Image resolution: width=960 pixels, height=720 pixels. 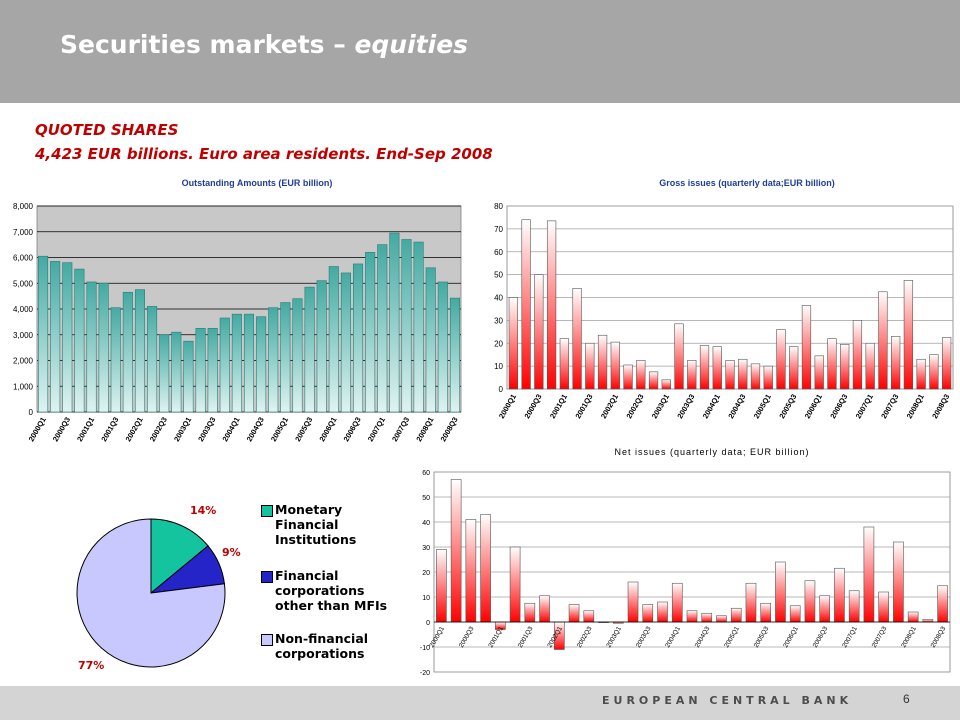 What do you see at coordinates (267, 640) in the screenshot?
I see `legend-swatch-nfc` at bounding box center [267, 640].